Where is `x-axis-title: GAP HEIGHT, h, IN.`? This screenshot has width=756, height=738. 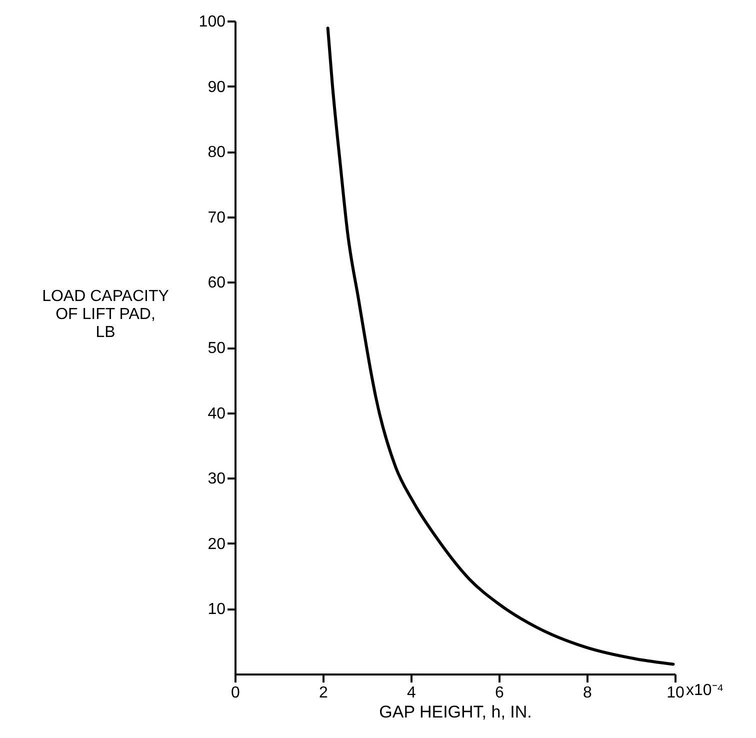
x-axis-title: GAP HEIGHT, h, IN. is located at coordinates (455, 712).